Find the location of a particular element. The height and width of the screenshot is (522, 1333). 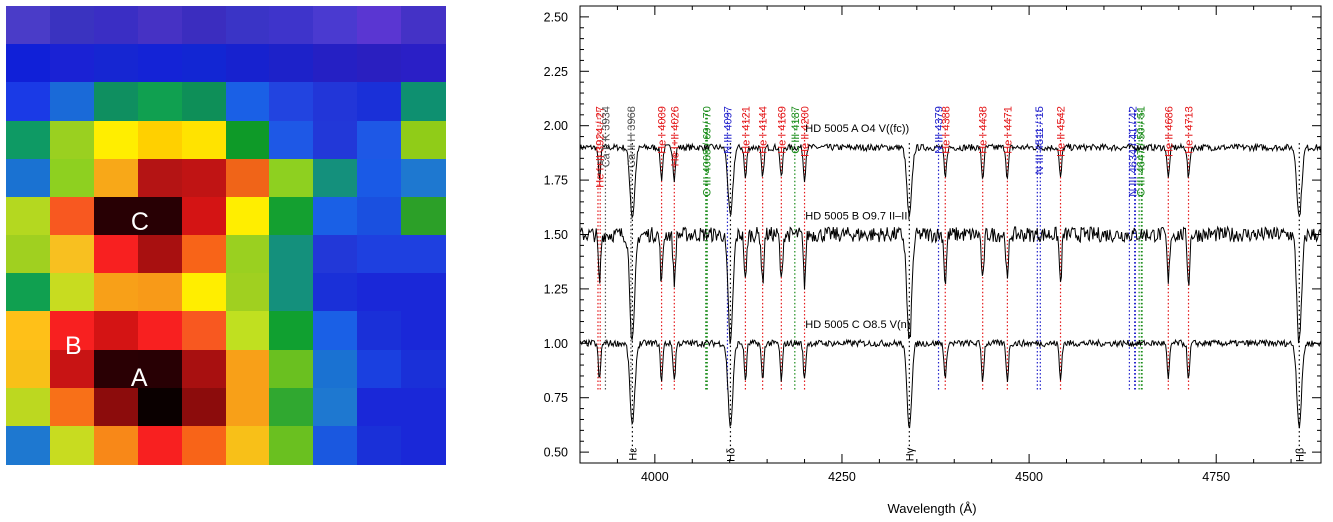

line-id-label: C III 4647 / 50 / 51 is located at coordinates (1142, 151).